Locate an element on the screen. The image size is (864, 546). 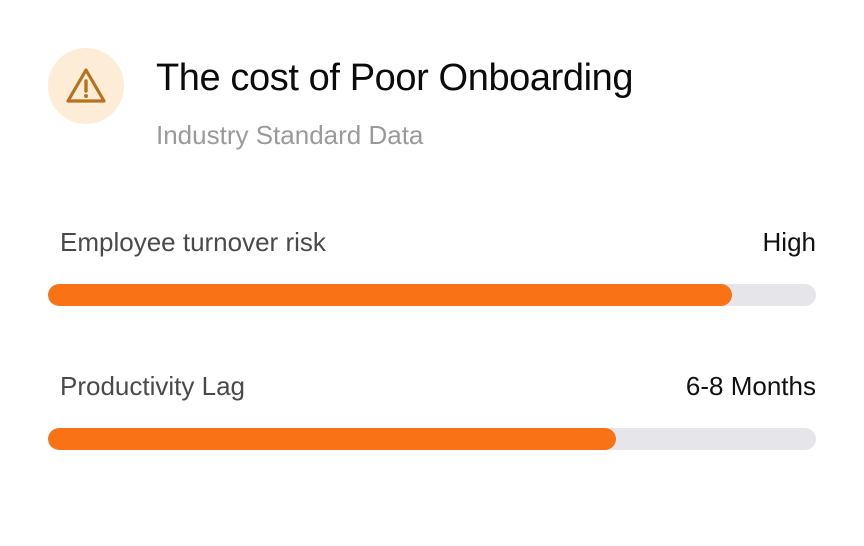
warning-icon-badge is located at coordinates (86, 86).